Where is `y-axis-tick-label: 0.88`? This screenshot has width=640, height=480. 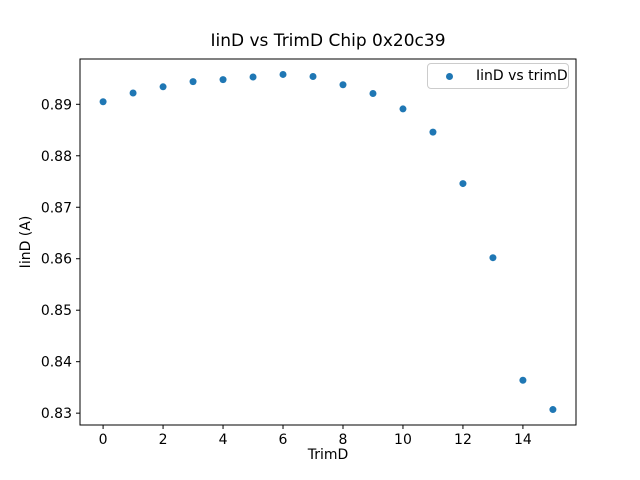
y-axis-tick-label: 0.88 is located at coordinates (56, 157).